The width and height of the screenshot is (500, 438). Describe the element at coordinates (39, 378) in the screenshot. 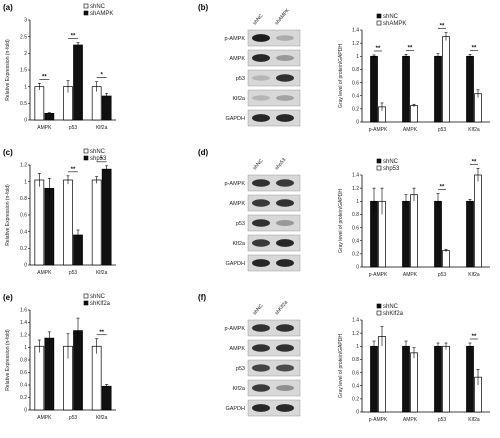

I see `bar-e-shNC-AMPK` at that location.